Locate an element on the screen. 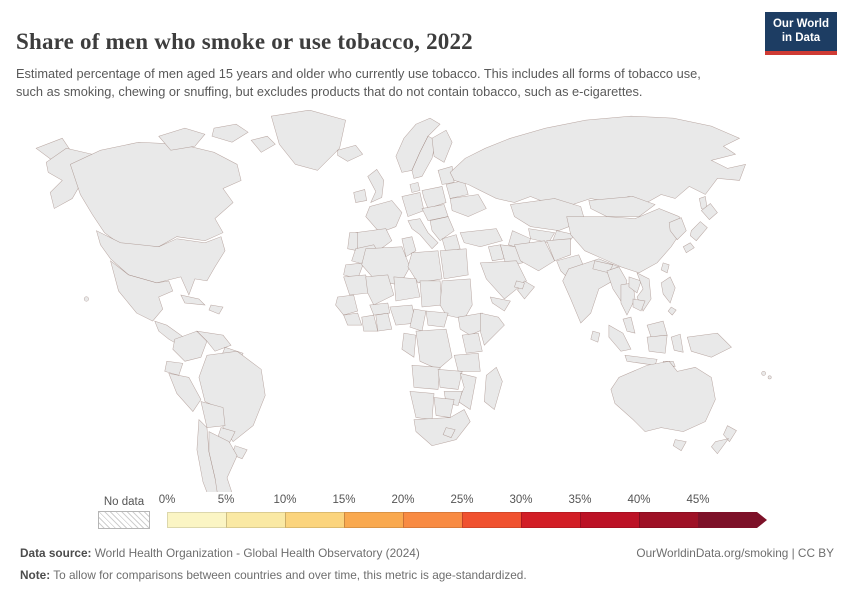 This screenshot has width=850, height=600. region-uk is located at coordinates (376, 186).